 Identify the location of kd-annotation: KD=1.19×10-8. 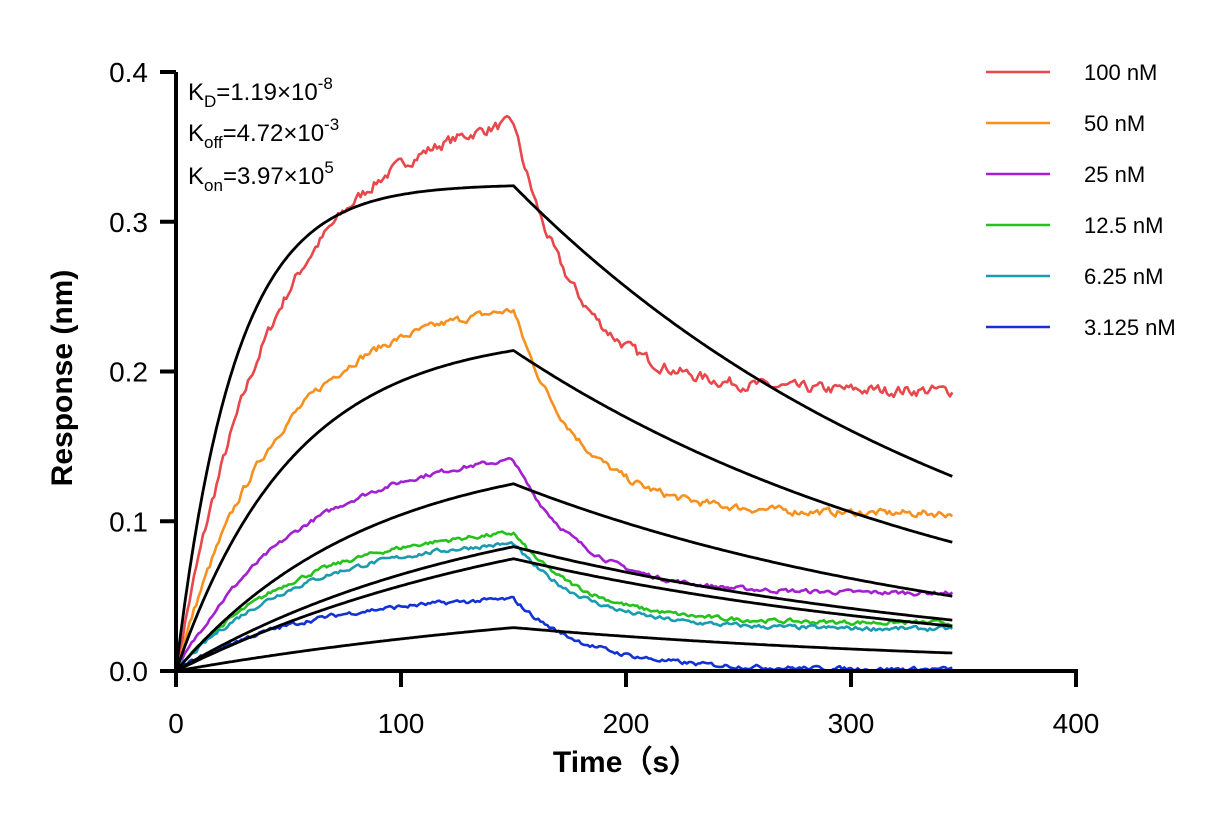
(260, 92).